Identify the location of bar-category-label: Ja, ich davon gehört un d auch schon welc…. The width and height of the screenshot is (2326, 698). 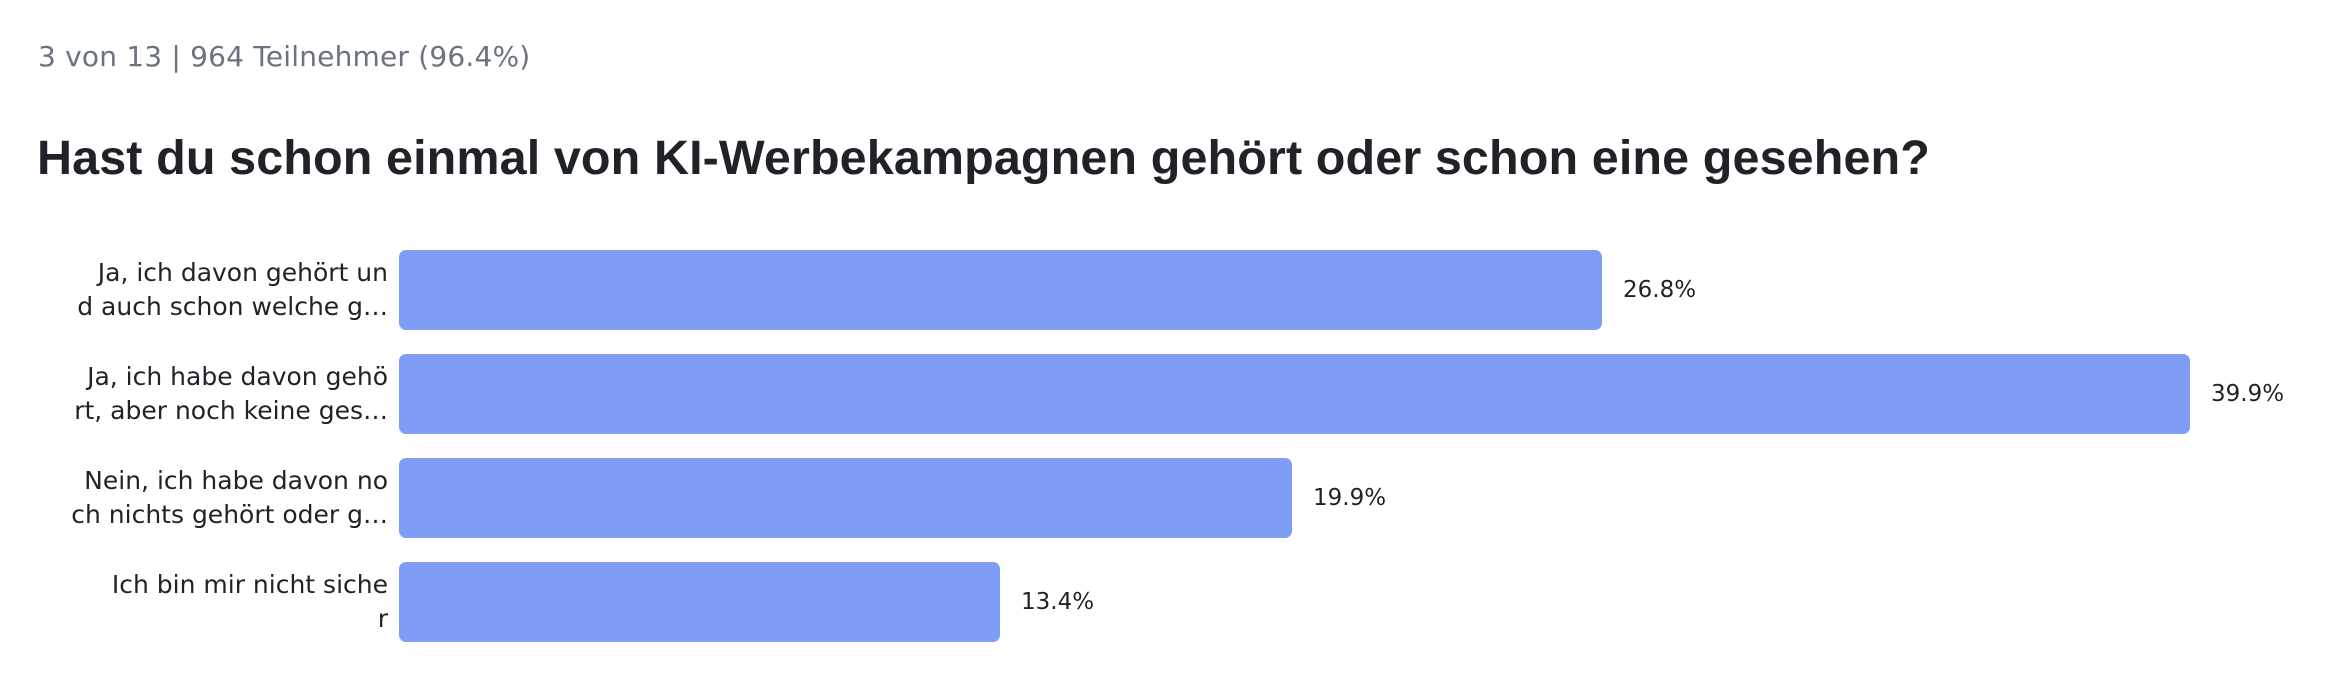
(208, 290).